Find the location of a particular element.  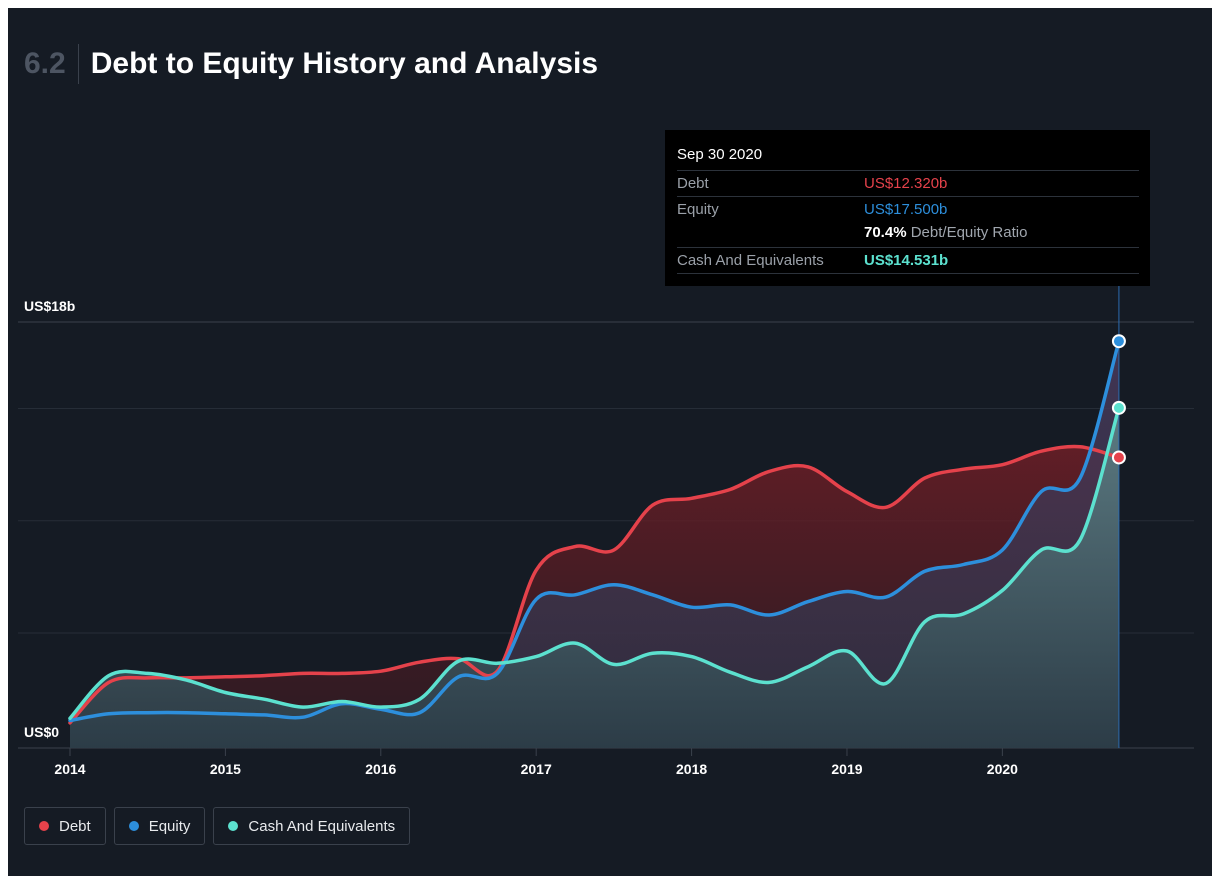

tooltip-row-cash: Cash And Equivalents US$14.531b is located at coordinates (908, 260).